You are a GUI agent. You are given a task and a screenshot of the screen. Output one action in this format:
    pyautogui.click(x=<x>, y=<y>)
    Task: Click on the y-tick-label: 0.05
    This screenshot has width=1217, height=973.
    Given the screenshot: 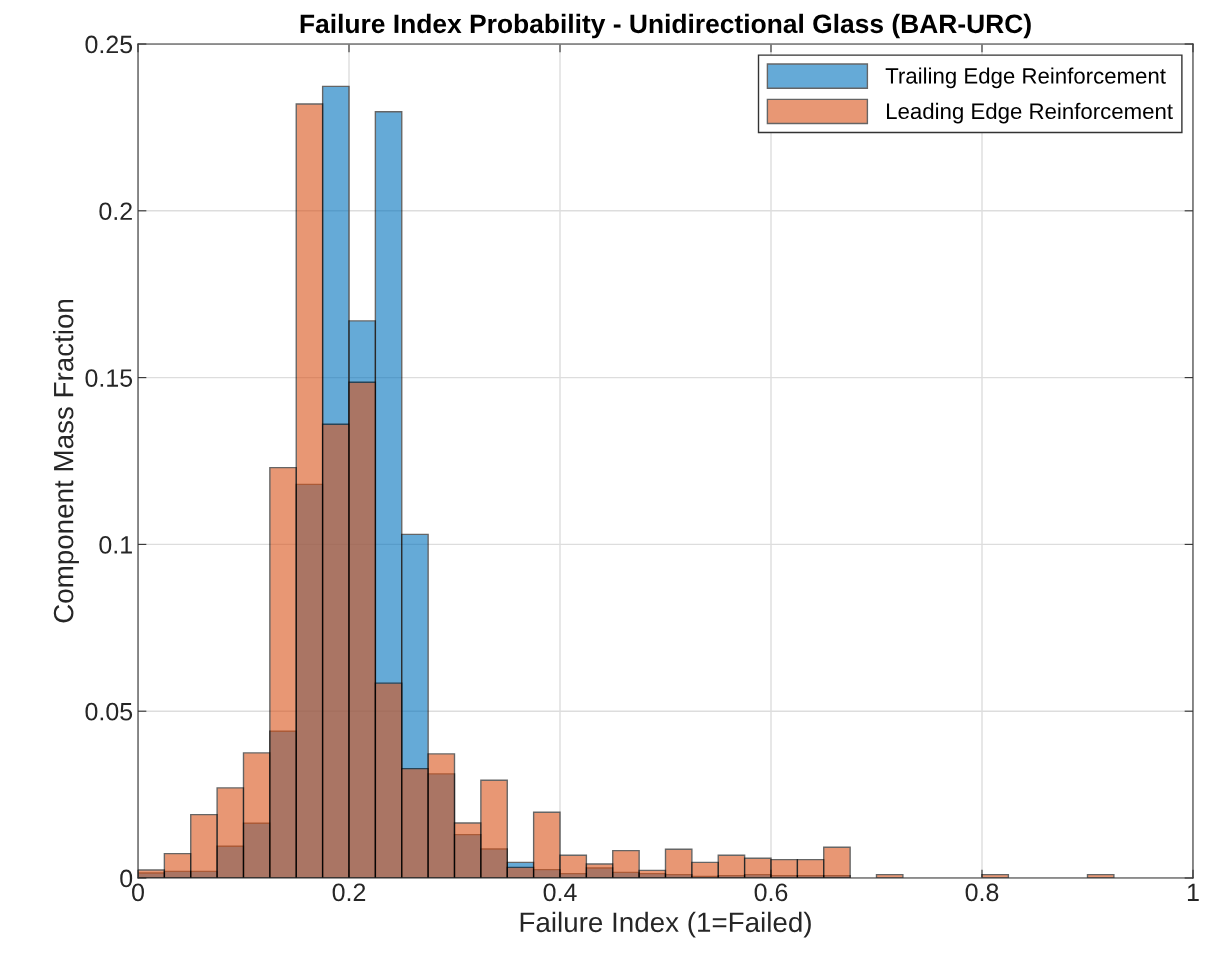 What is the action you would take?
    pyautogui.click(x=109, y=711)
    